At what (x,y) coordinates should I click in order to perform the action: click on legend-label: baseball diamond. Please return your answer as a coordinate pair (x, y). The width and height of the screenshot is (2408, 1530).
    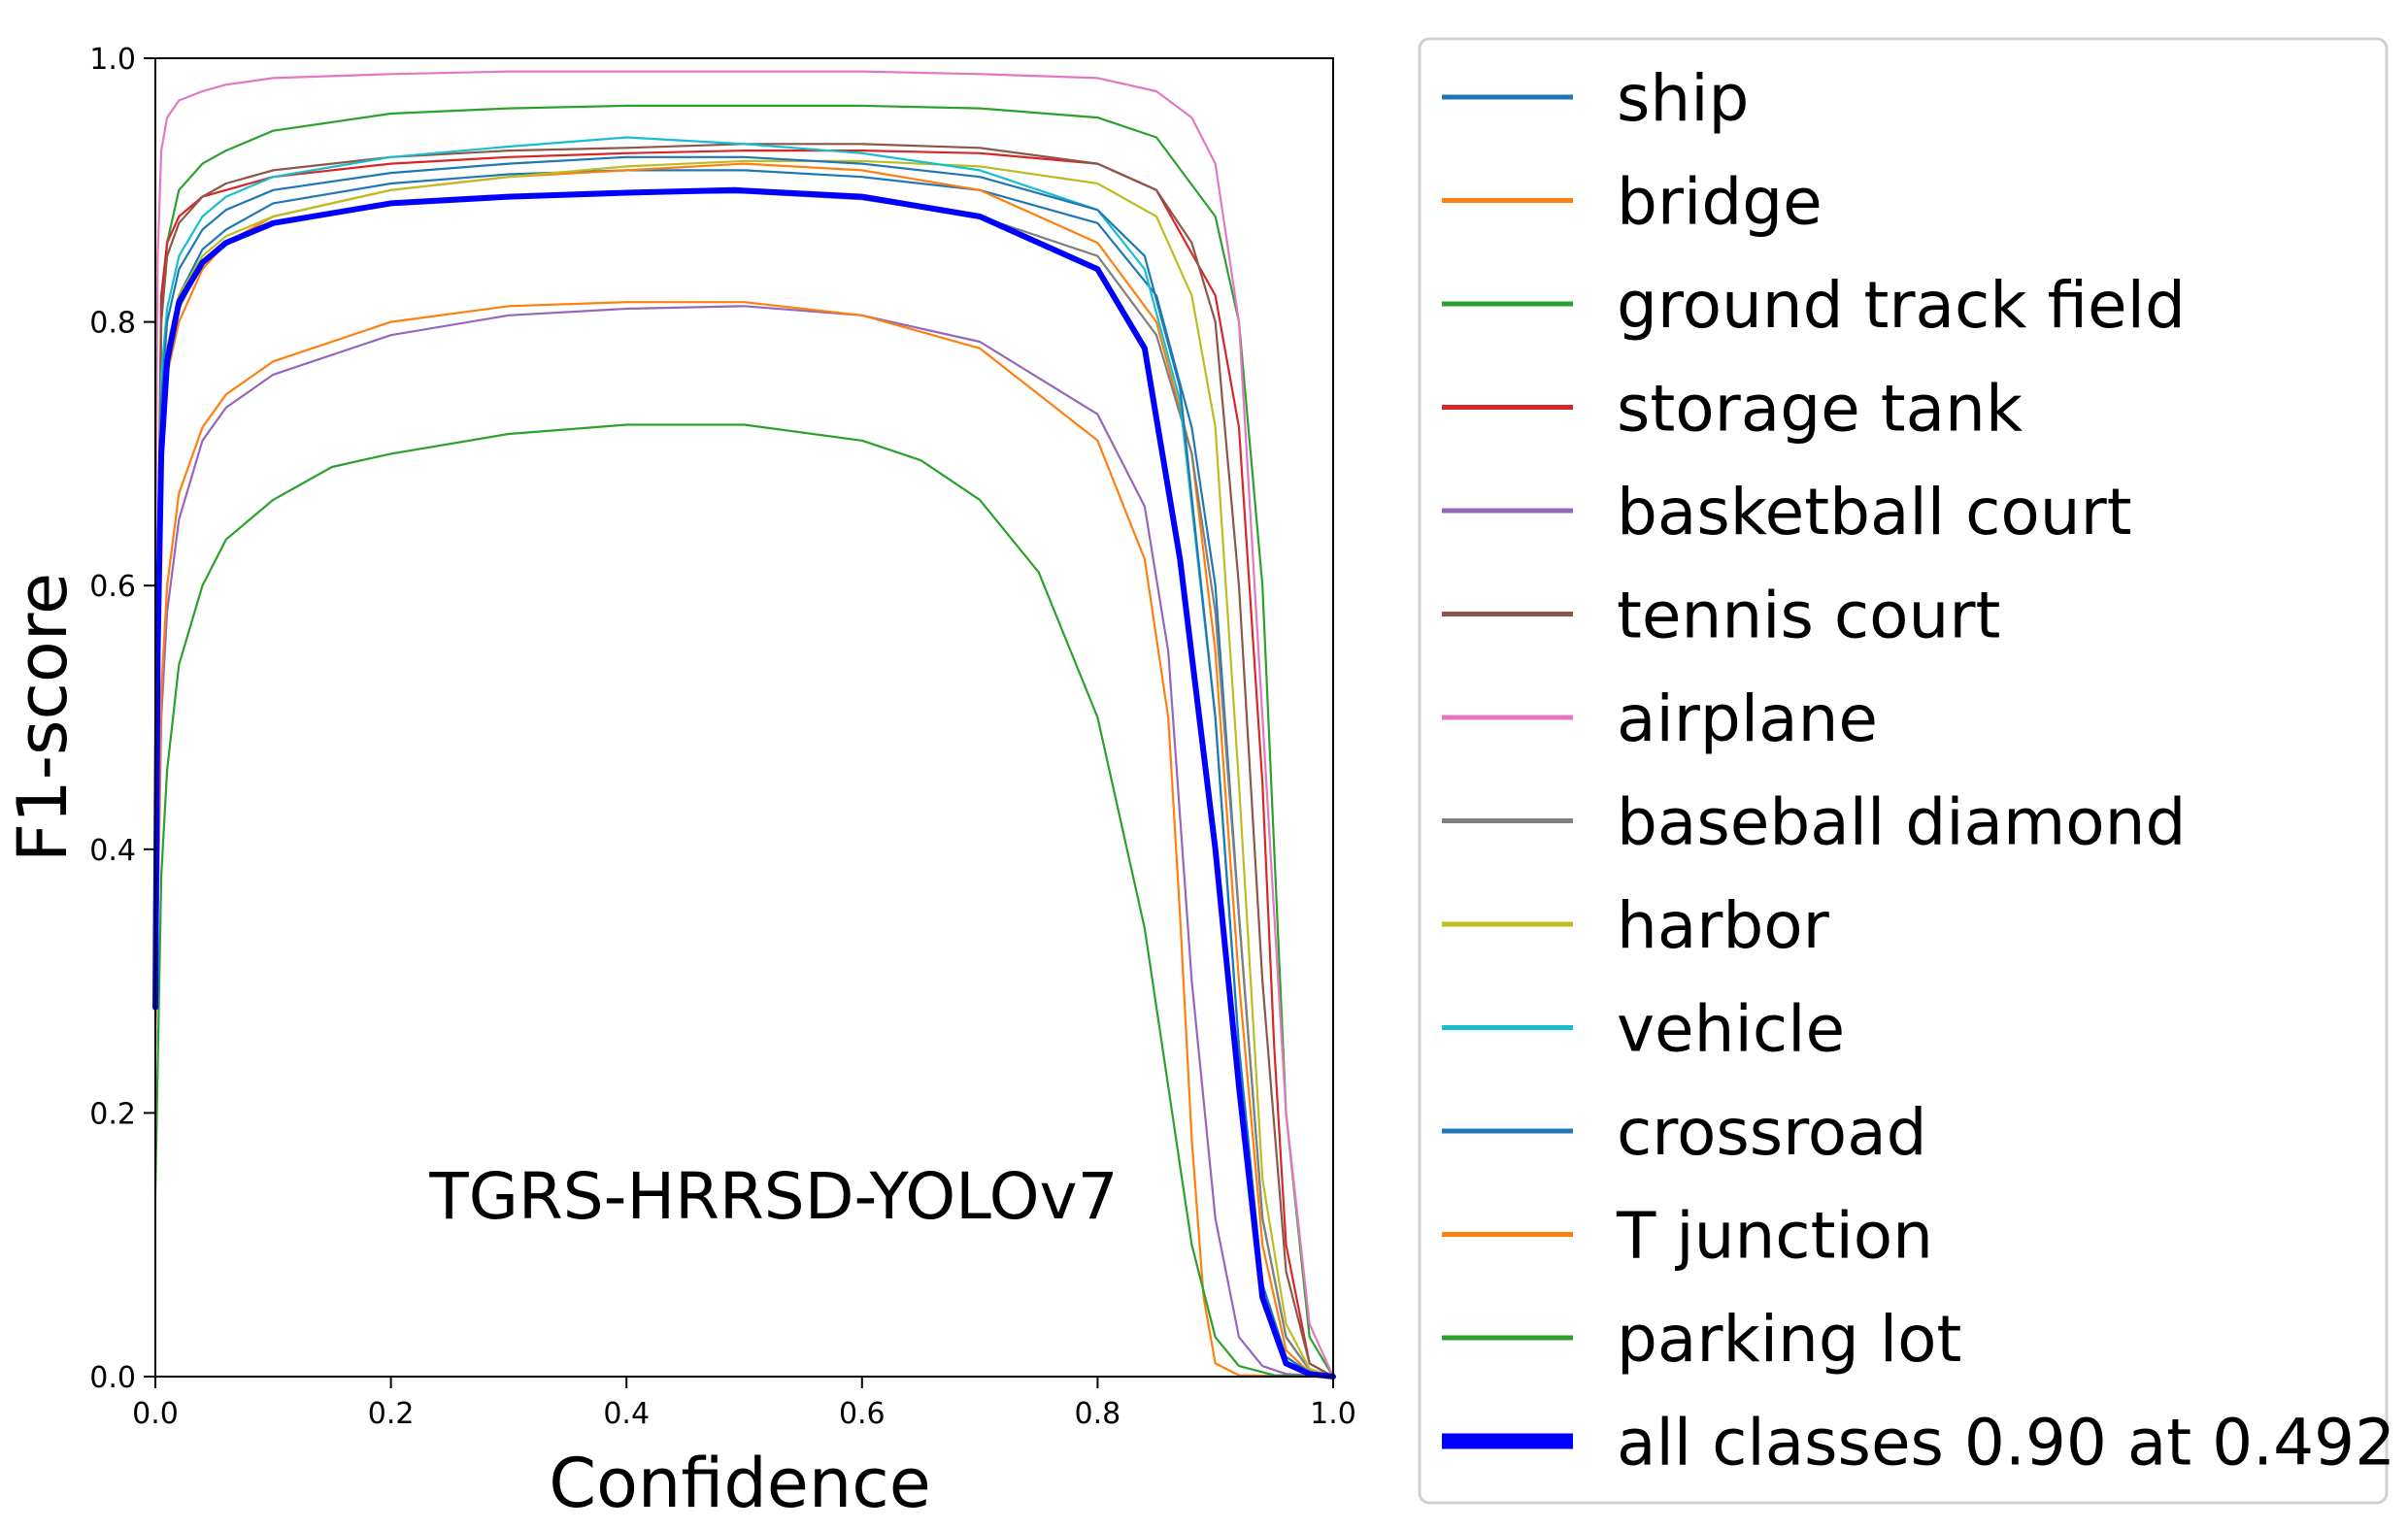
    Looking at the image, I should click on (1901, 822).